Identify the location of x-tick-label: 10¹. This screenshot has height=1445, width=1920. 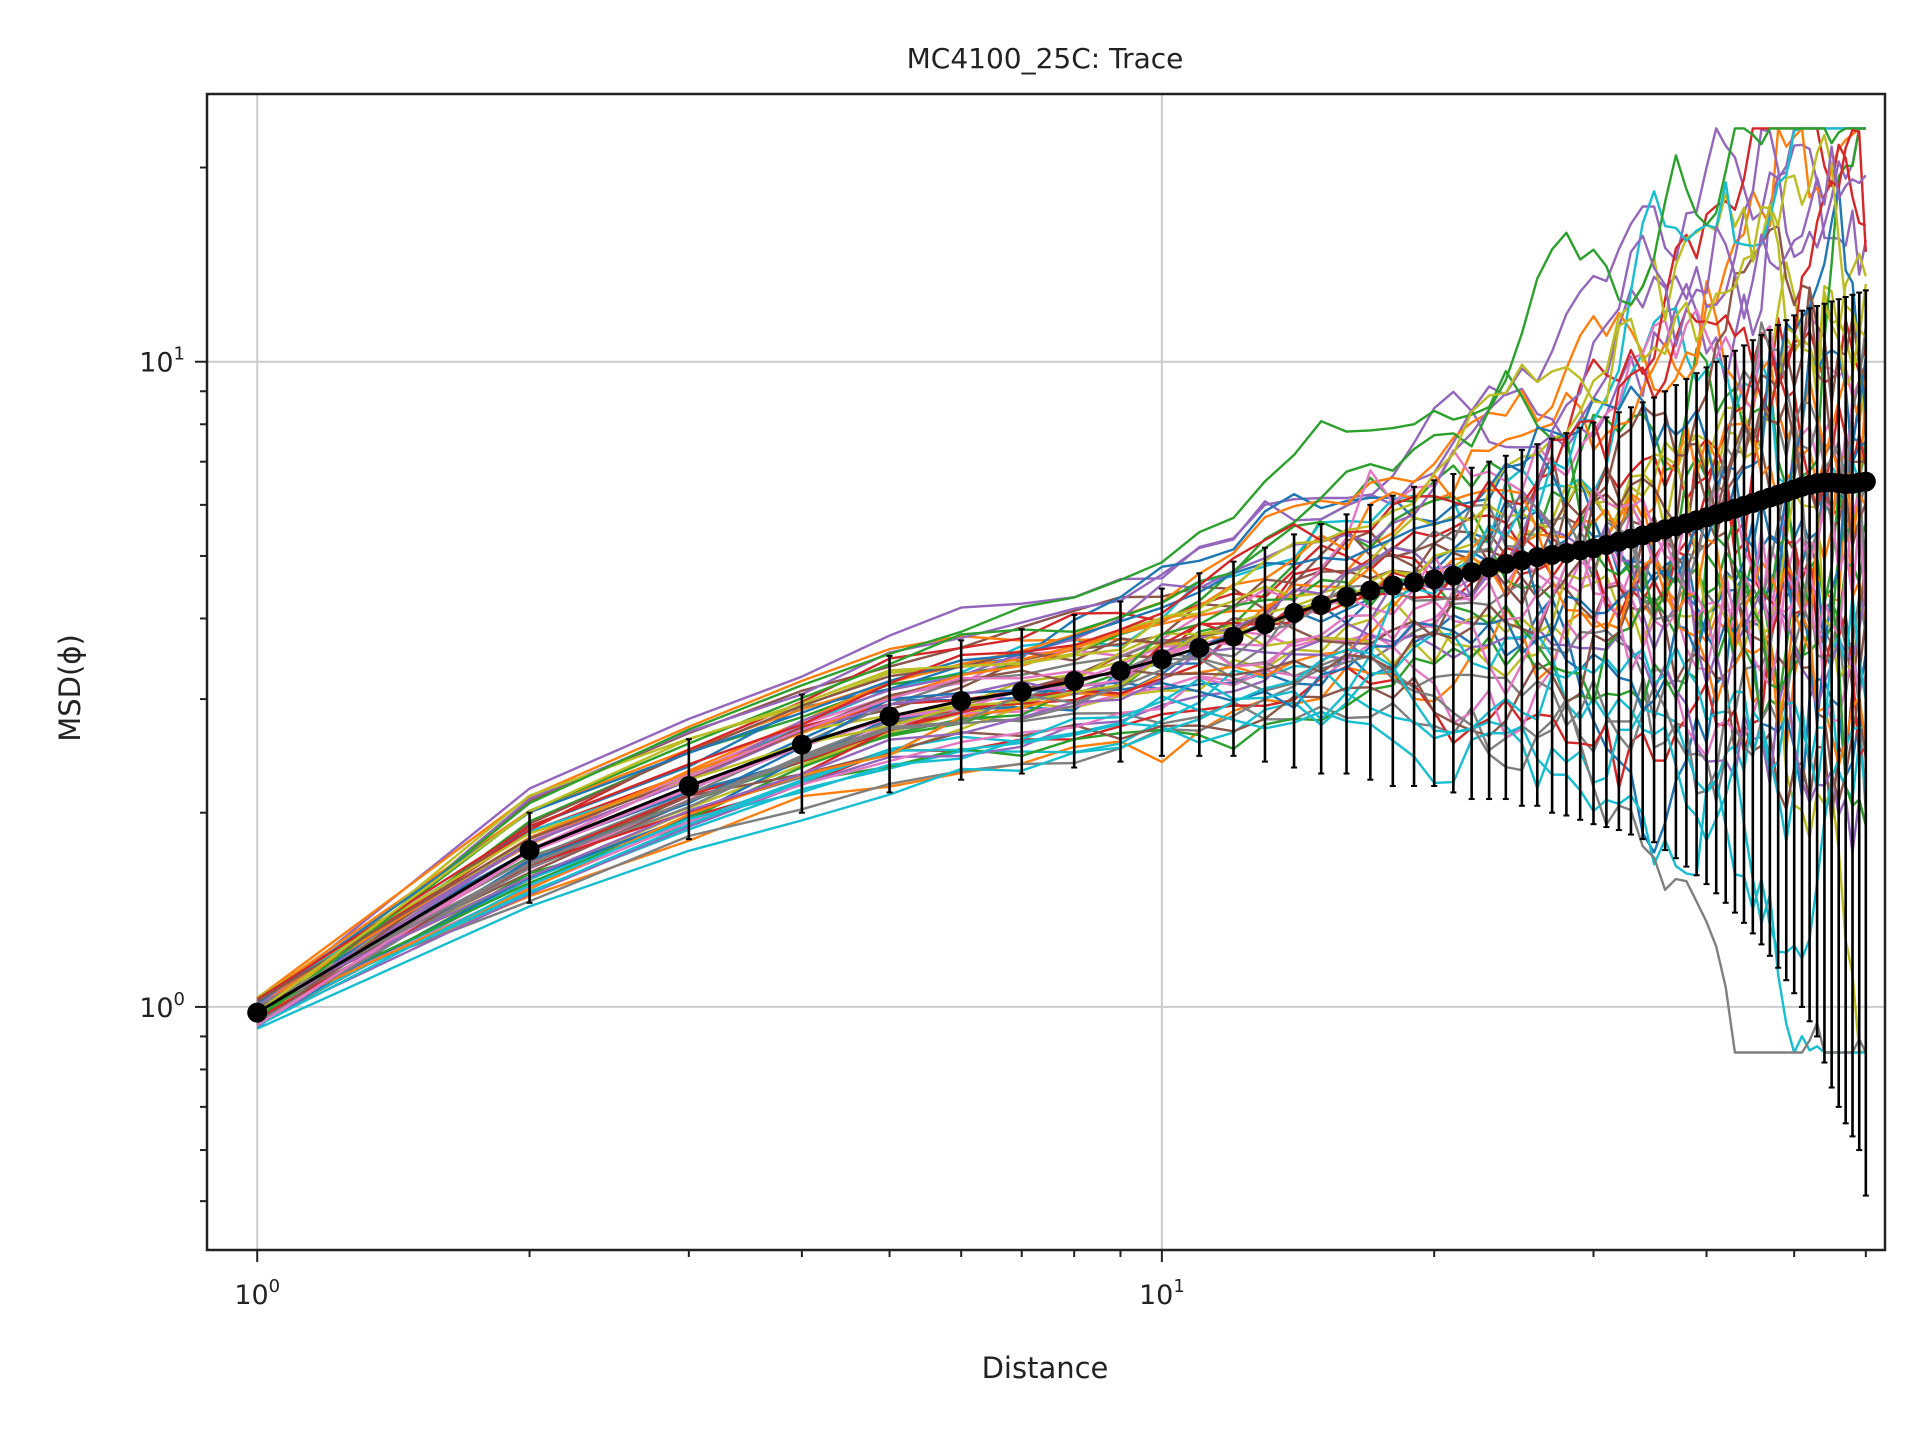
(1162, 1293).